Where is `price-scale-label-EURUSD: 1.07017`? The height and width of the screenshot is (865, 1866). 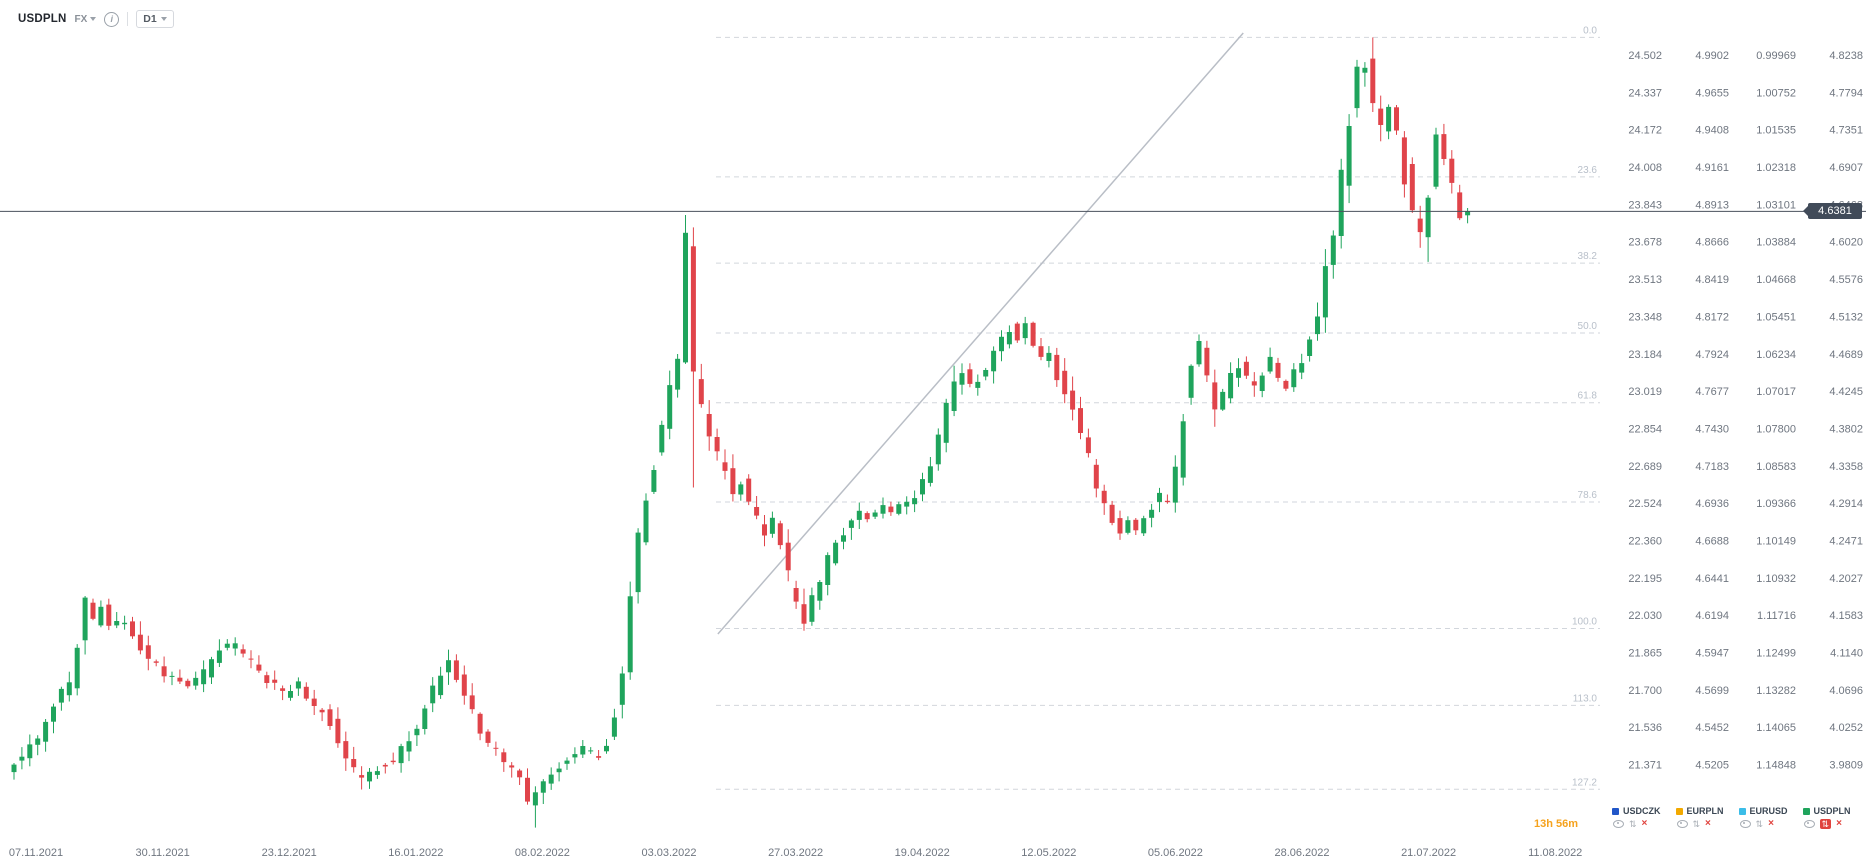 price-scale-label-EURUSD: 1.07017 is located at coordinates (1776, 392).